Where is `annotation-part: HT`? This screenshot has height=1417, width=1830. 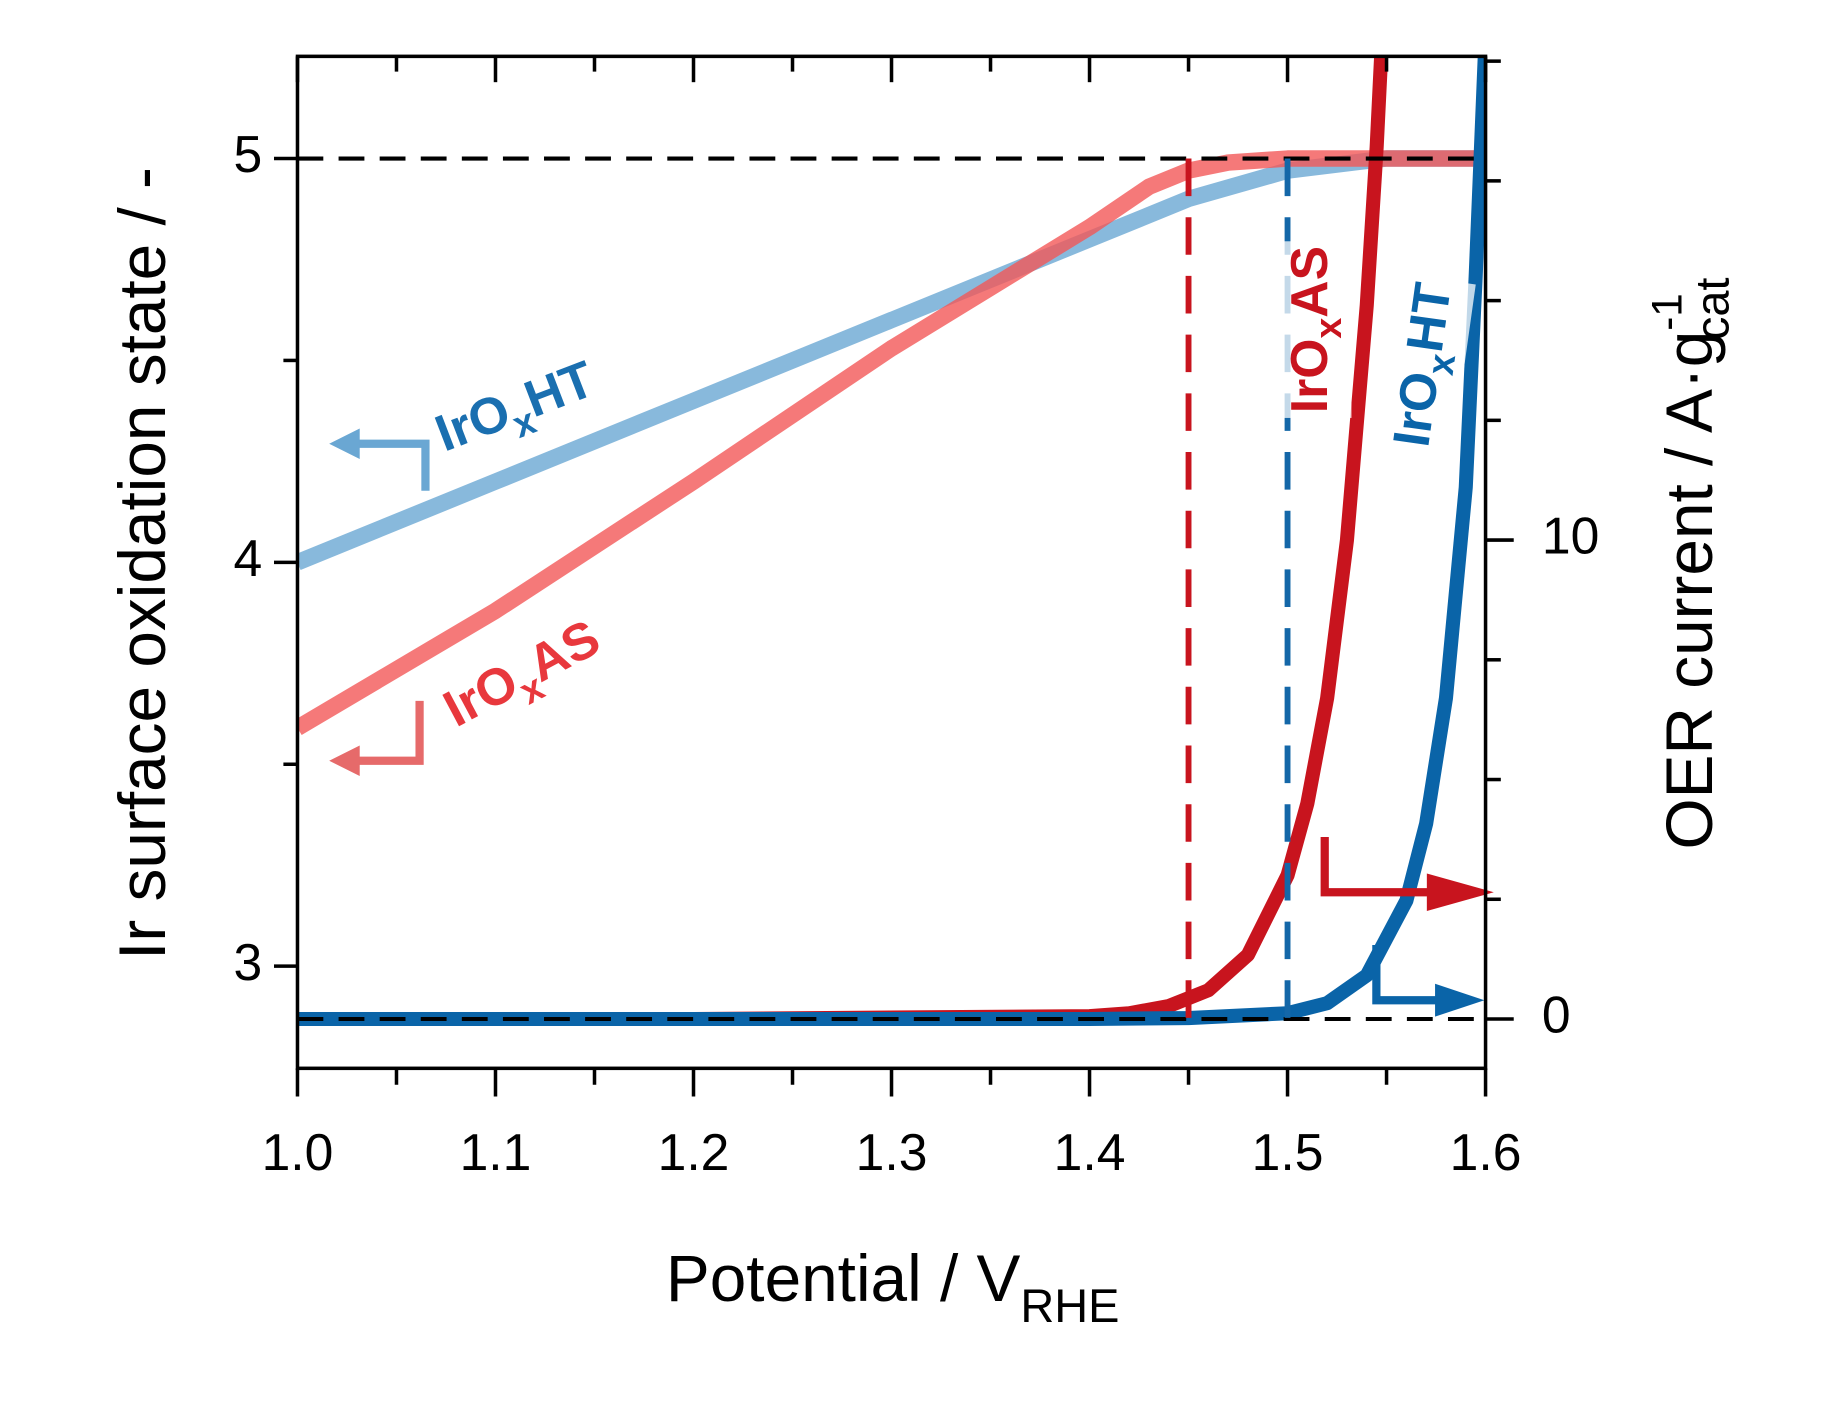 annotation-part: HT is located at coordinates (1428, 317).